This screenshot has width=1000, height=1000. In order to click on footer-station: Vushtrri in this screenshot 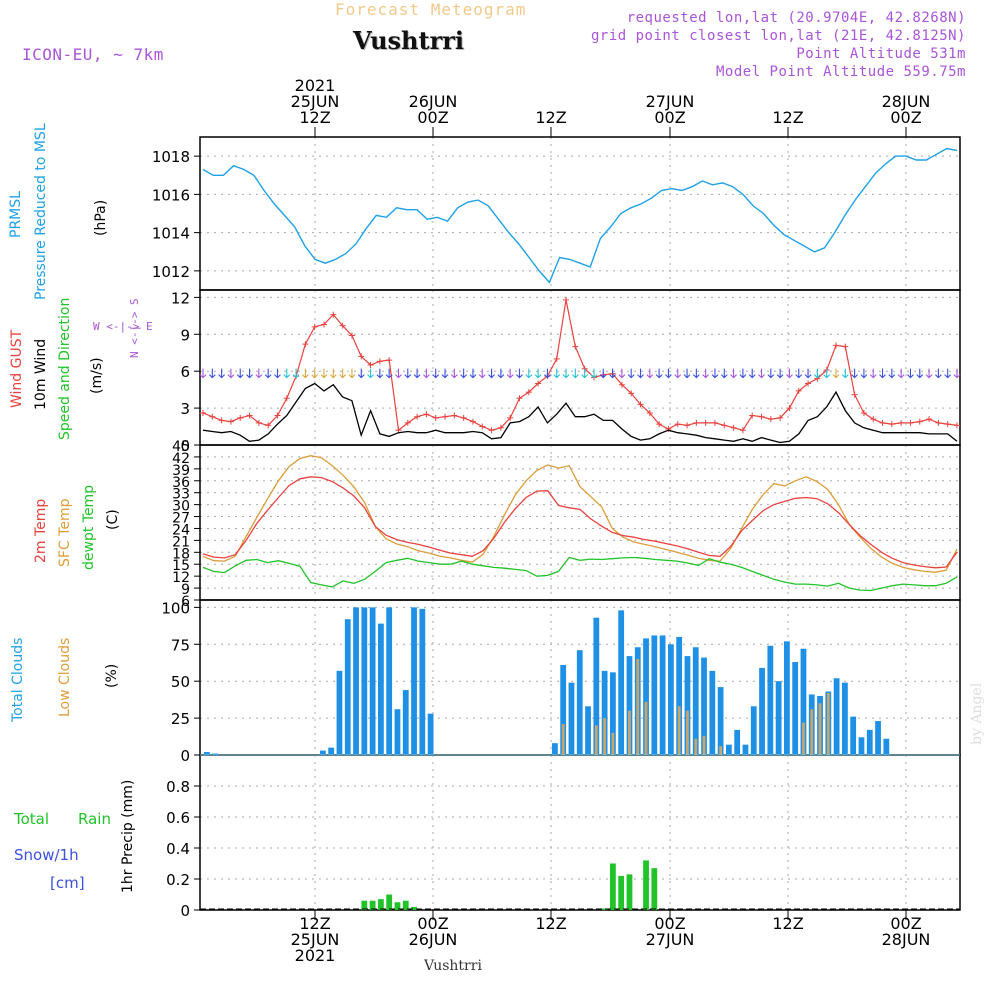, I will do `click(453, 966)`.